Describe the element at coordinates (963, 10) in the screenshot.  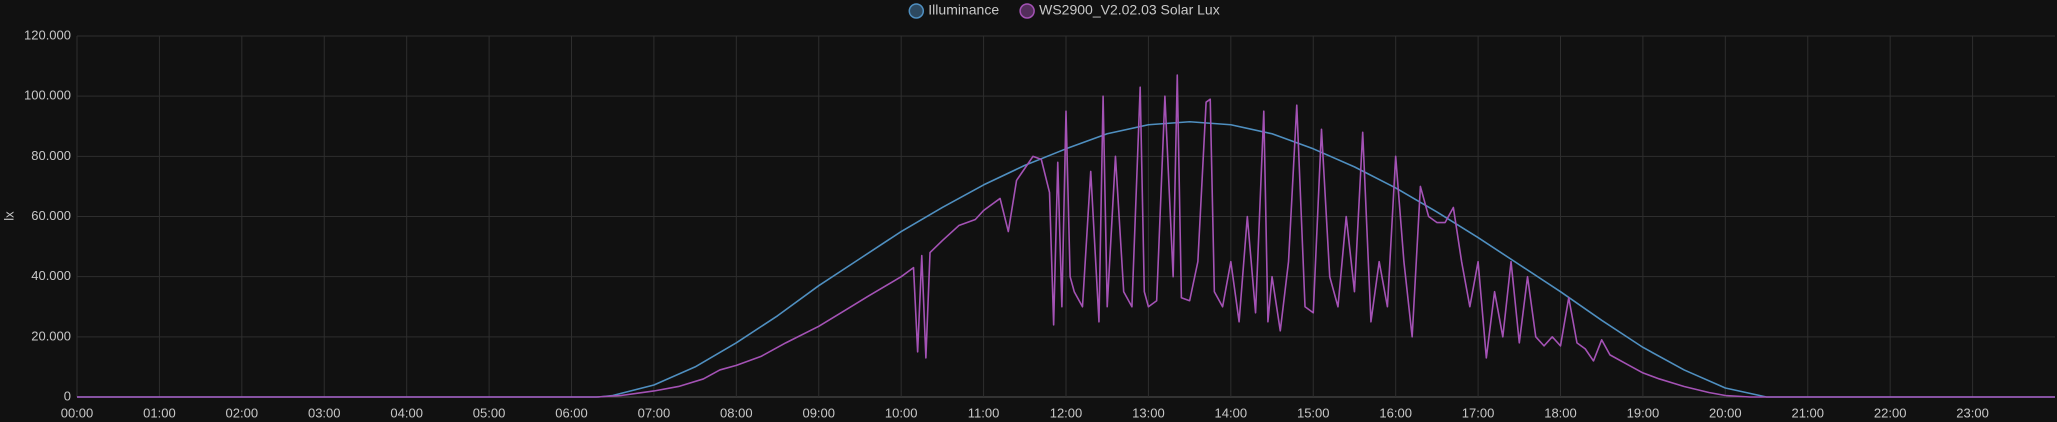
I see `legend-label: Illuminance` at that location.